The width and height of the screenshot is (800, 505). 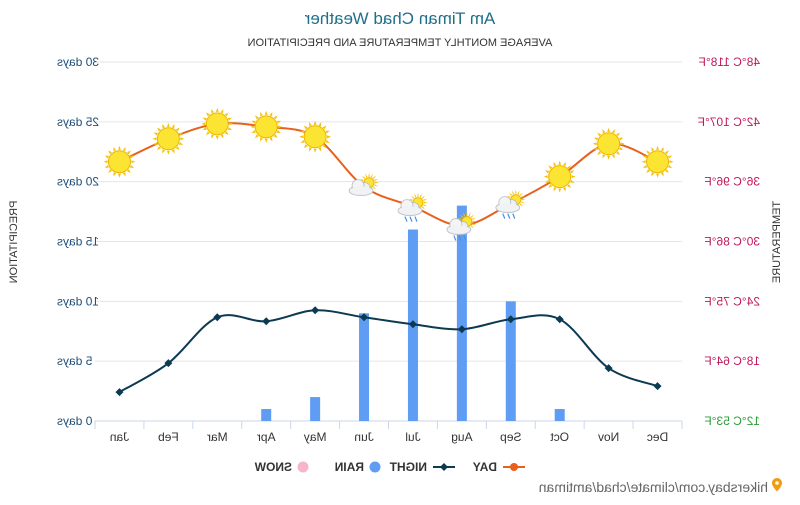 I want to click on x-tick-label: Mar, so click(x=217, y=437).